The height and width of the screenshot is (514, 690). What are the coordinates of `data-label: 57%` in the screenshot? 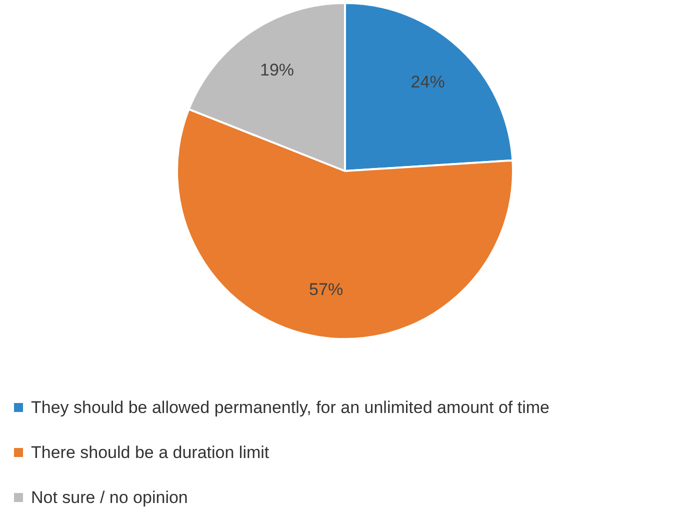 It's located at (326, 290).